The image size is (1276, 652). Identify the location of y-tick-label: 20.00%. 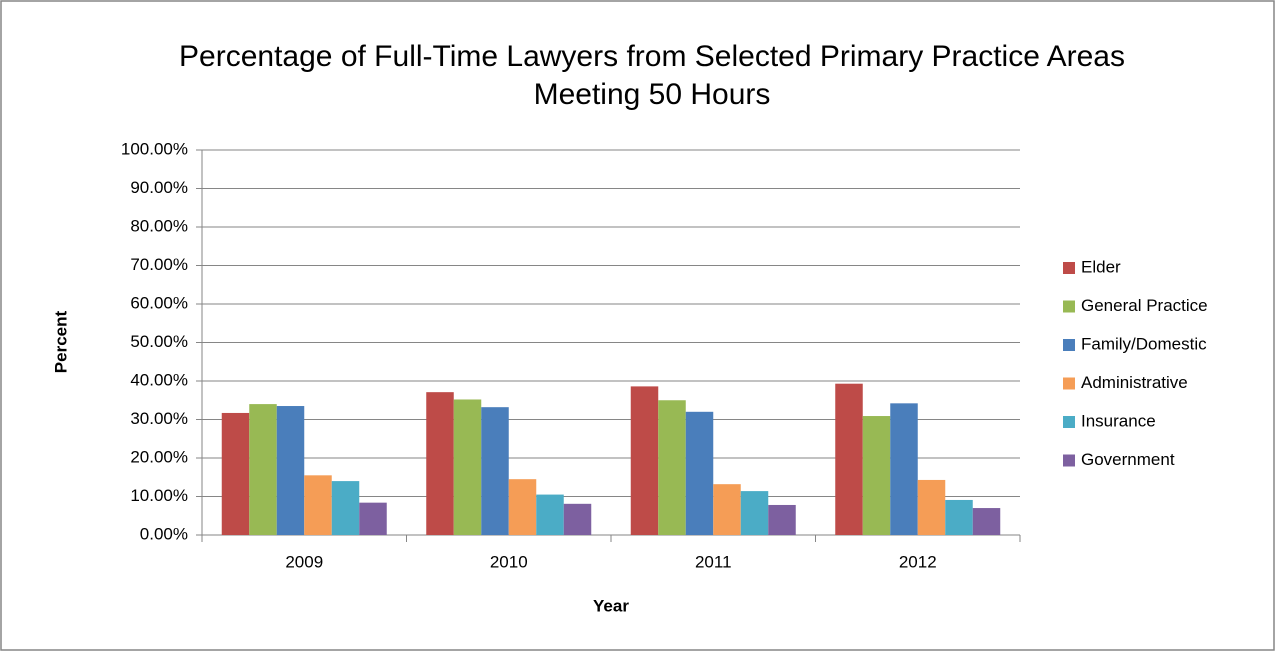
(159, 456).